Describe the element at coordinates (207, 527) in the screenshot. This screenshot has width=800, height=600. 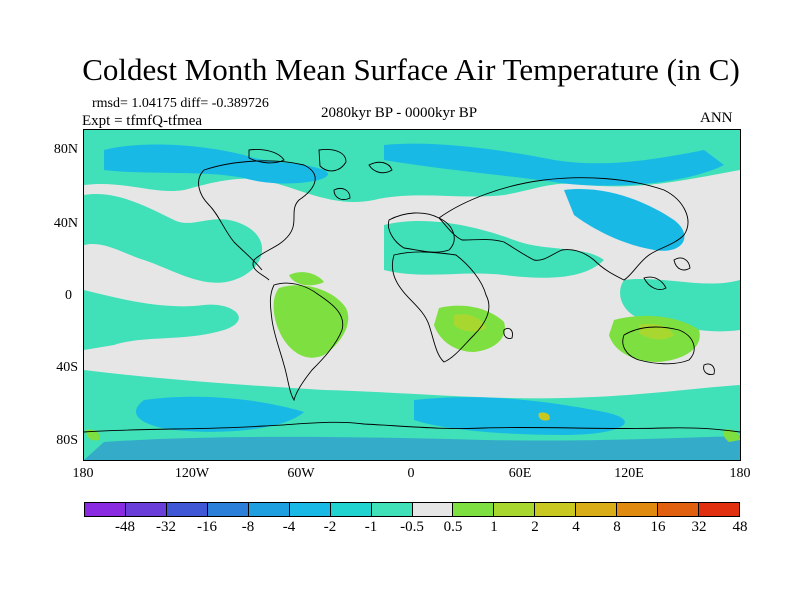
I see `colorbar-label: -16` at that location.